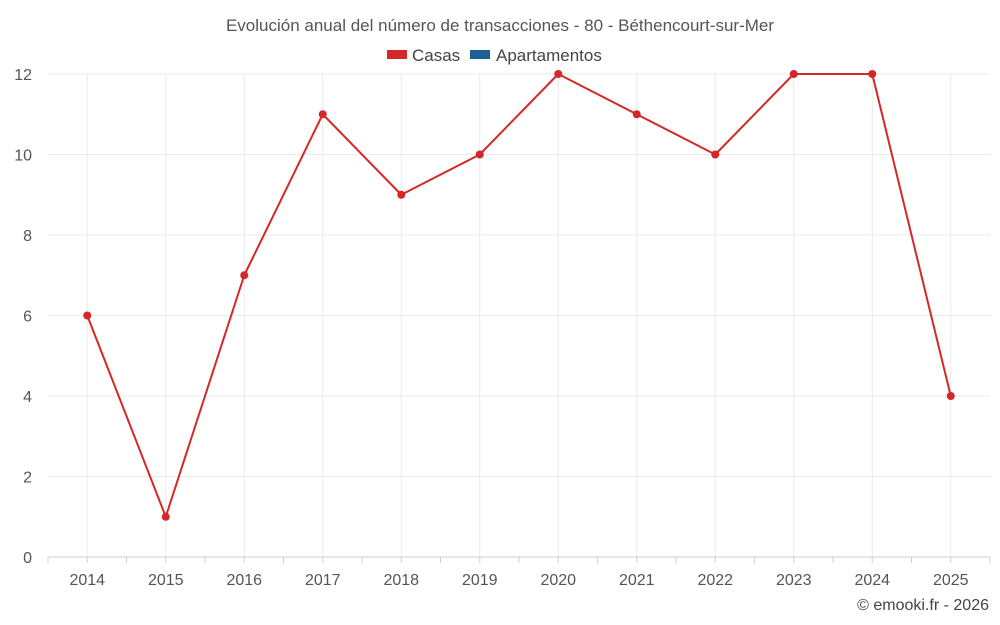 Image resolution: width=1000 pixels, height=625 pixels. Describe the element at coordinates (23, 75) in the screenshot. I see `y-tick-label: 12` at that location.